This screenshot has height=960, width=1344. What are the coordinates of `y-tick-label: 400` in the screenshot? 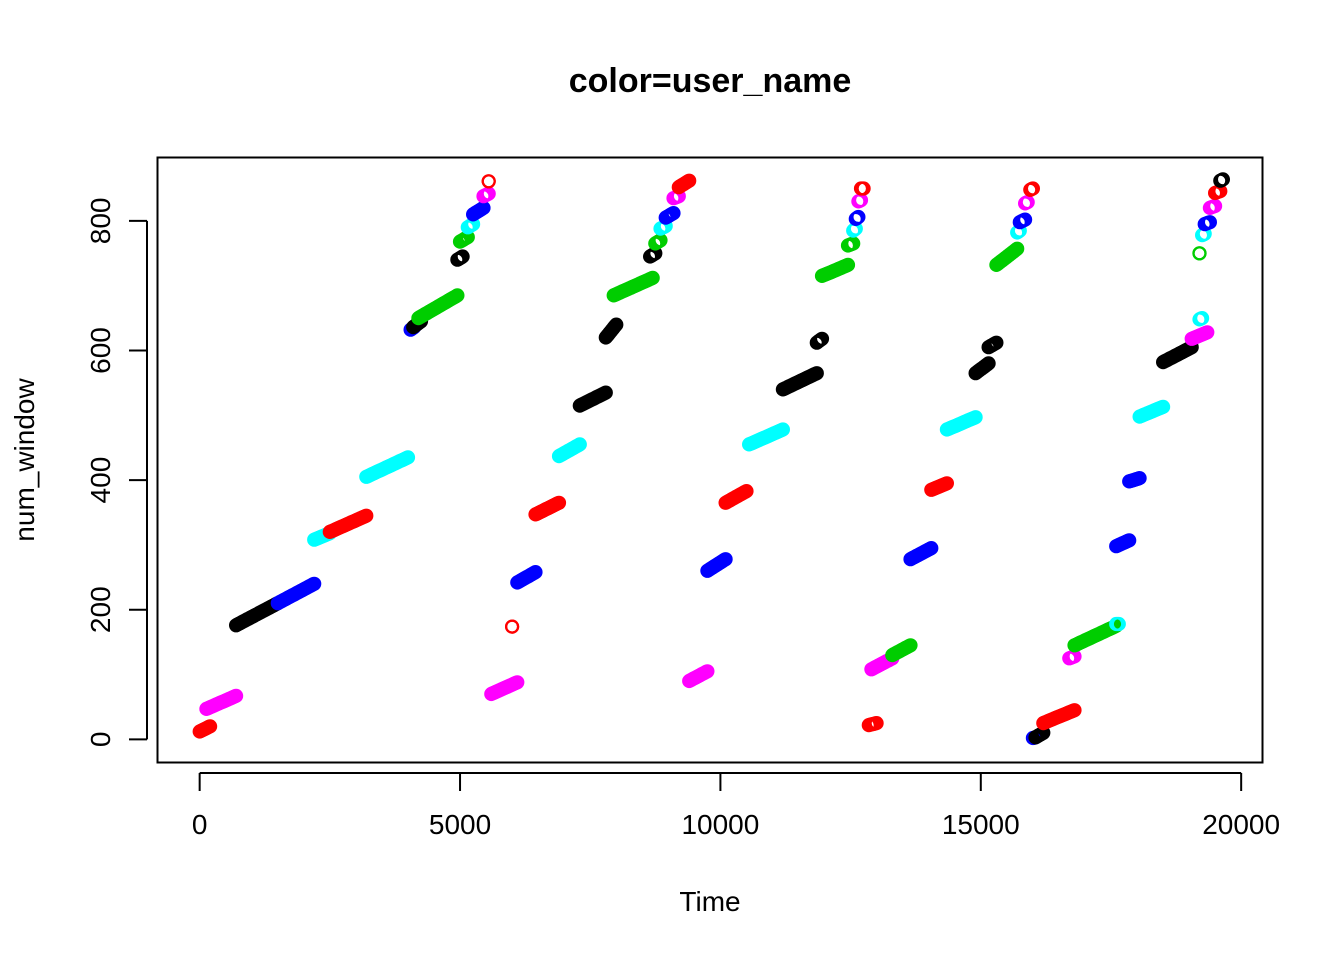 It's located at (100, 480).